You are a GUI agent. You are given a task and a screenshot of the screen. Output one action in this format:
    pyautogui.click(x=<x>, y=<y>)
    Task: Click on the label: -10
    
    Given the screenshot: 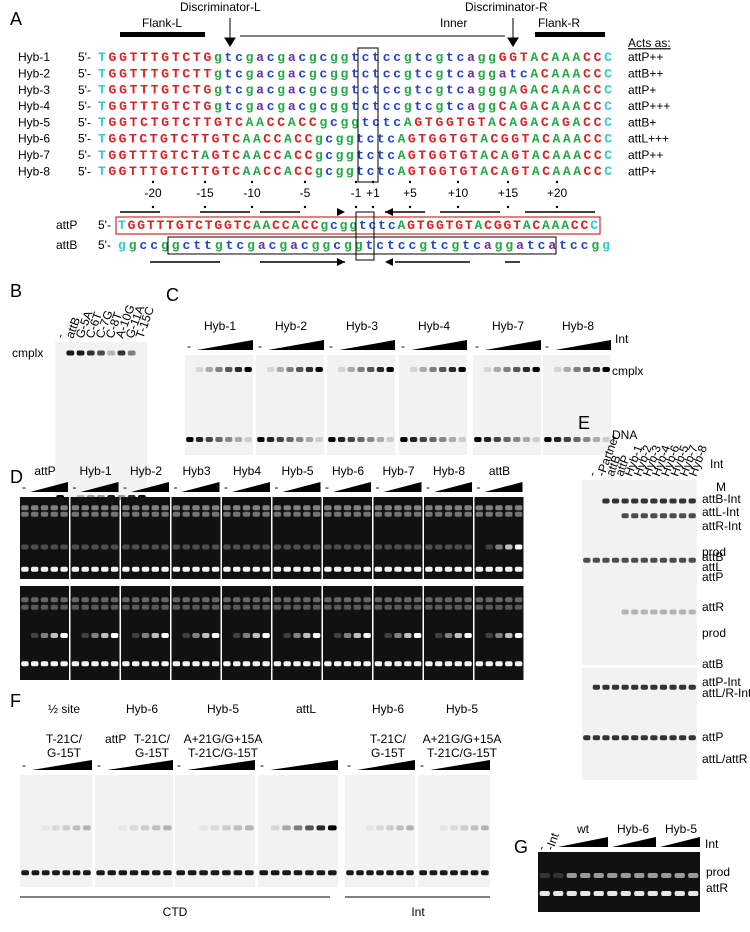 What is the action you would take?
    pyautogui.click(x=252, y=193)
    